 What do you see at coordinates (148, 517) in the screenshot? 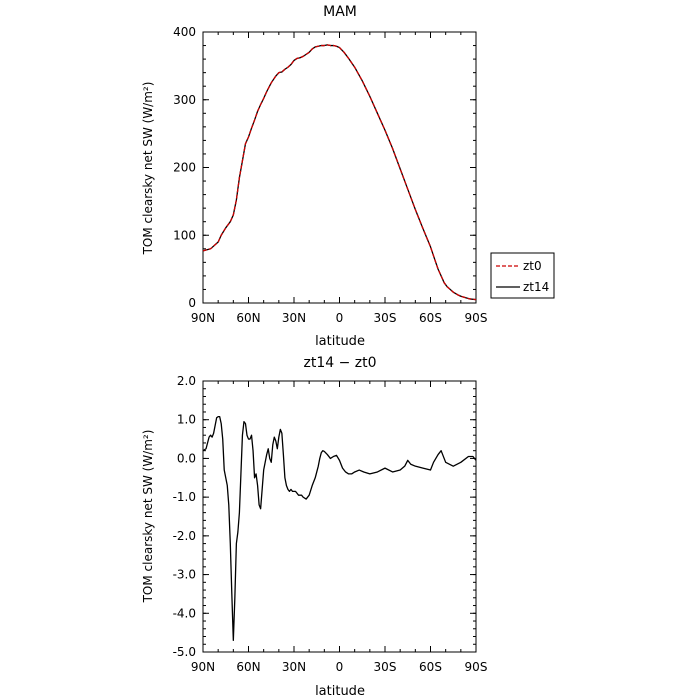
I see `bottom-chart-y-axis-label: TOM clearsky net SW (W/m²)` at bounding box center [148, 517].